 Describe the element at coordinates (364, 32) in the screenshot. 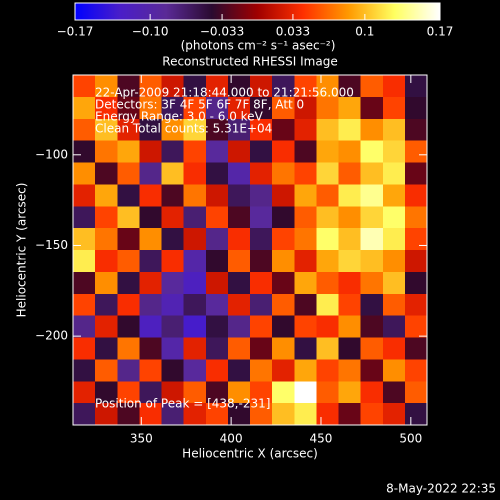

I see `colorbar-tick-label: 0.1` at that location.